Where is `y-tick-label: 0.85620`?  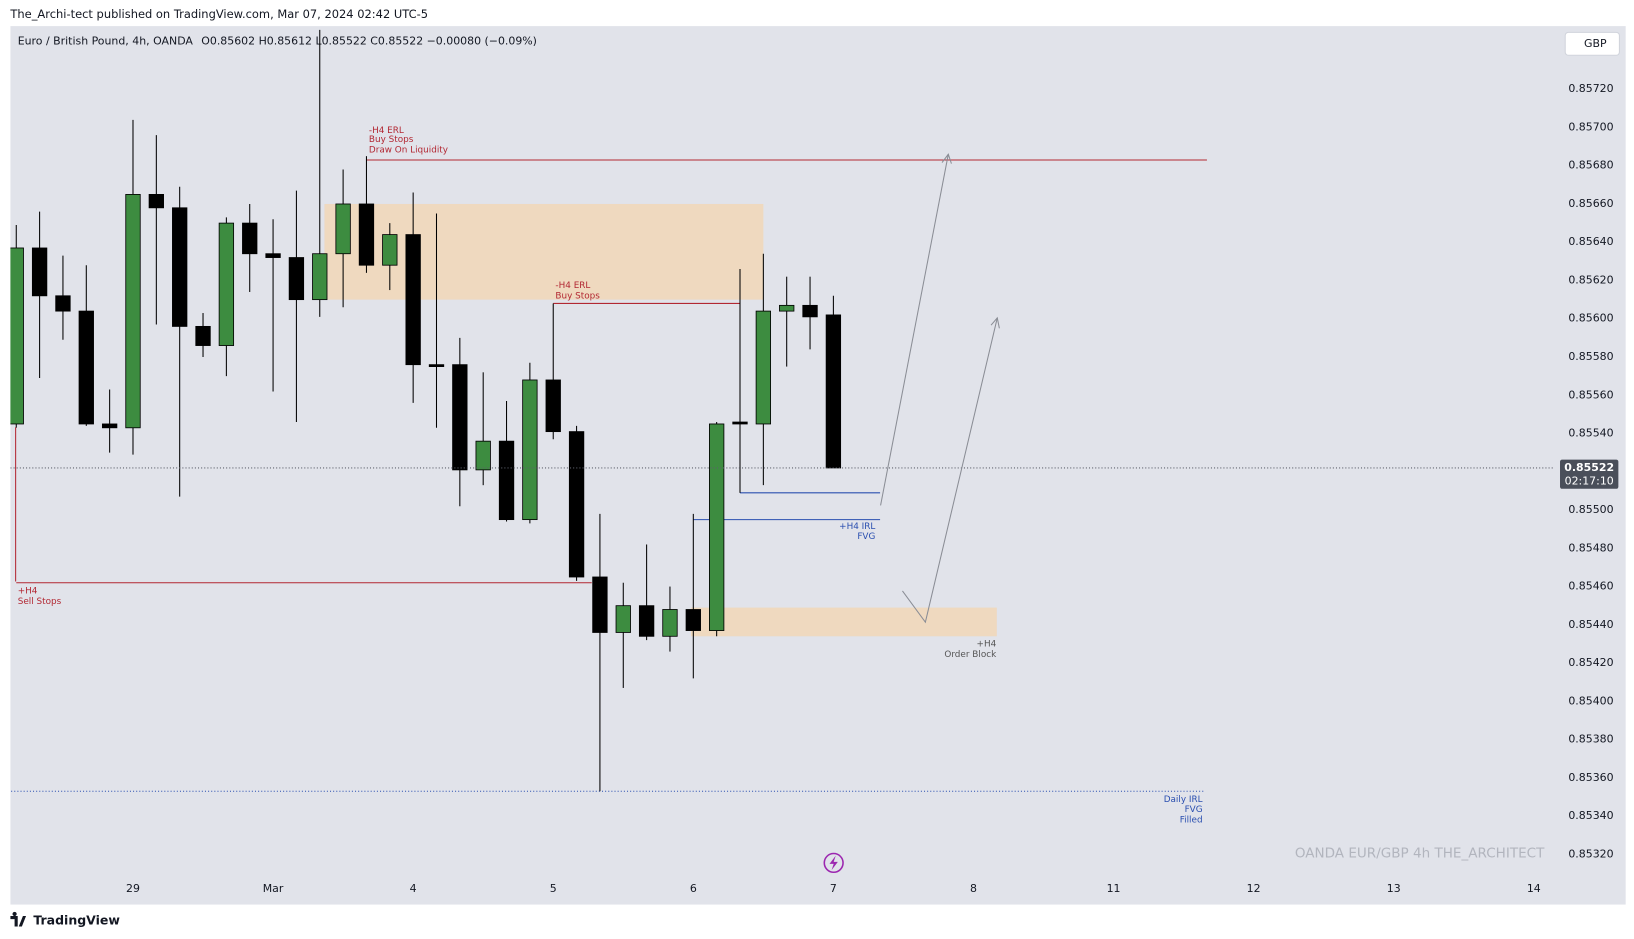
y-tick-label: 0.85620 is located at coordinates (1590, 279).